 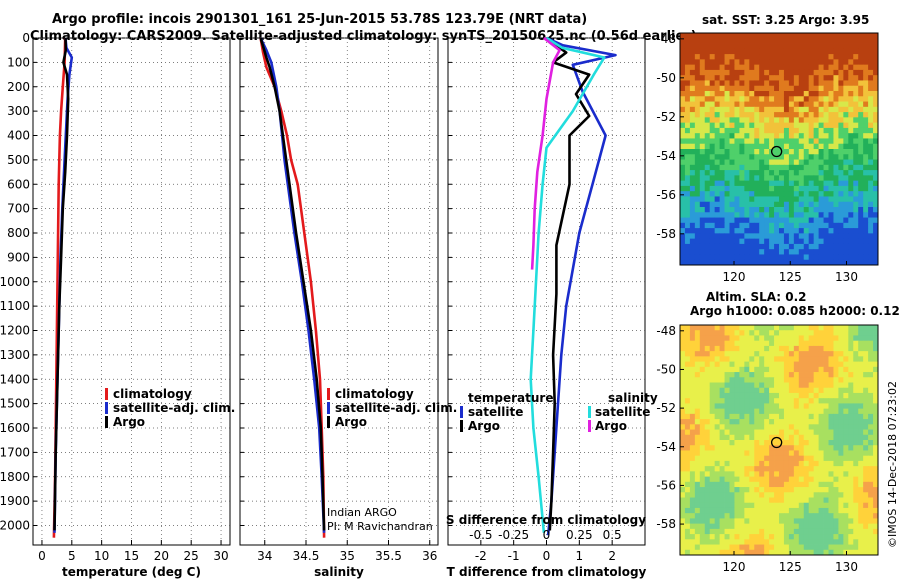 I want to click on difference-xtick-label-1: -1, so click(x=514, y=556).